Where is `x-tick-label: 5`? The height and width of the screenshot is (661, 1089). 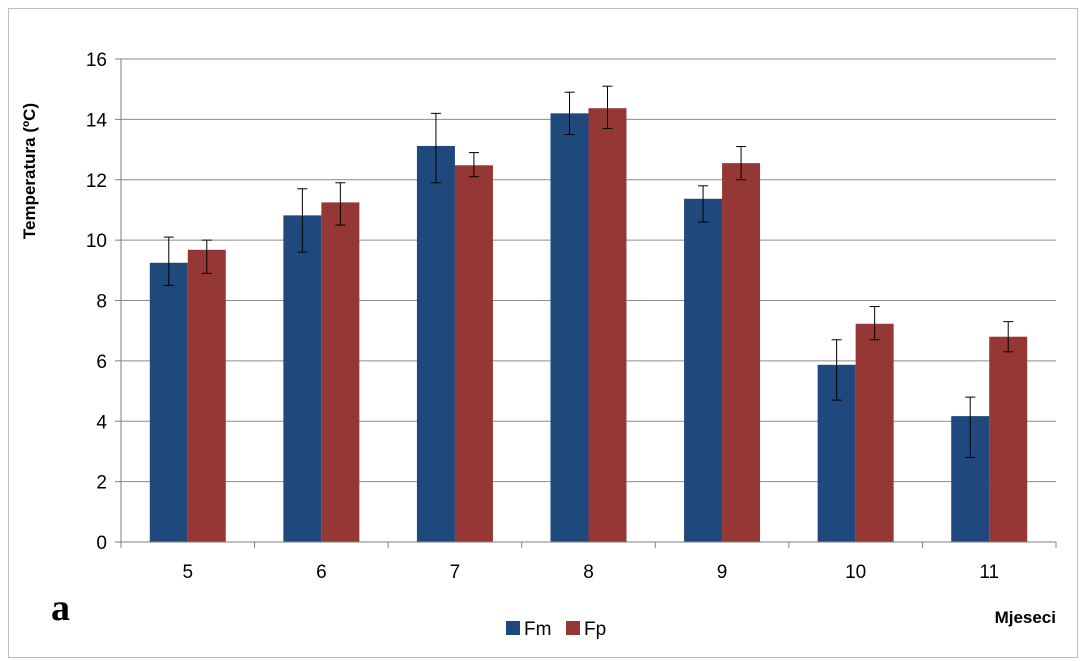
x-tick-label: 5 is located at coordinates (187, 572).